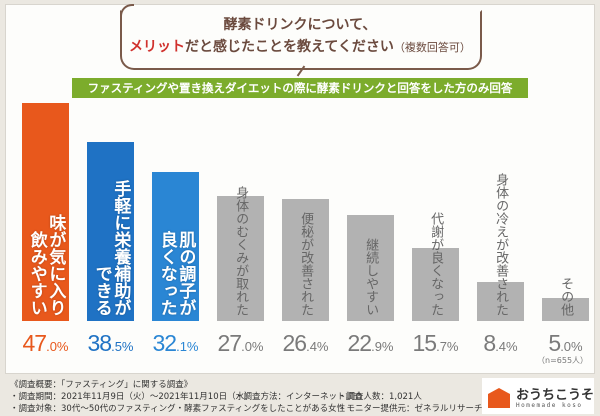 The image size is (600, 416). Describe the element at coordinates (101, 385) in the screenshot. I see `survey-title: 《調査概要：「ファスティング」に関する調査》` at that location.